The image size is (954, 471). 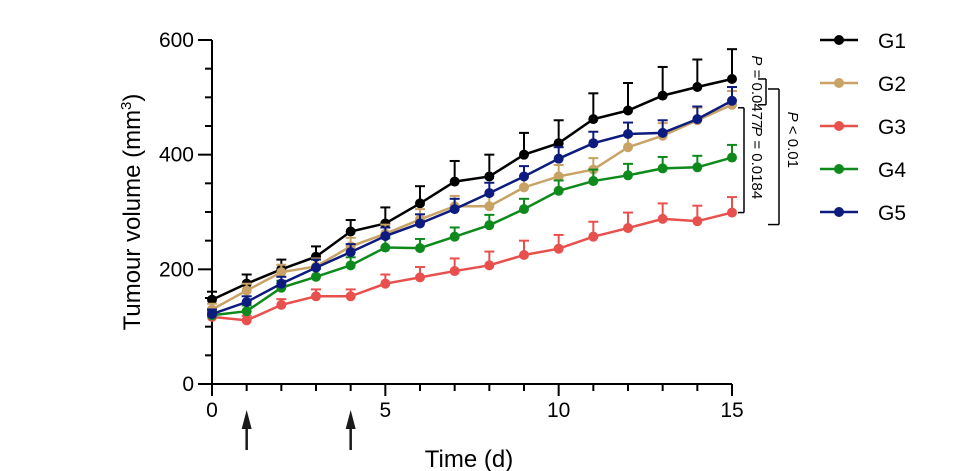 I want to click on y-axis-title-superscript: 3, so click(x=126, y=106).